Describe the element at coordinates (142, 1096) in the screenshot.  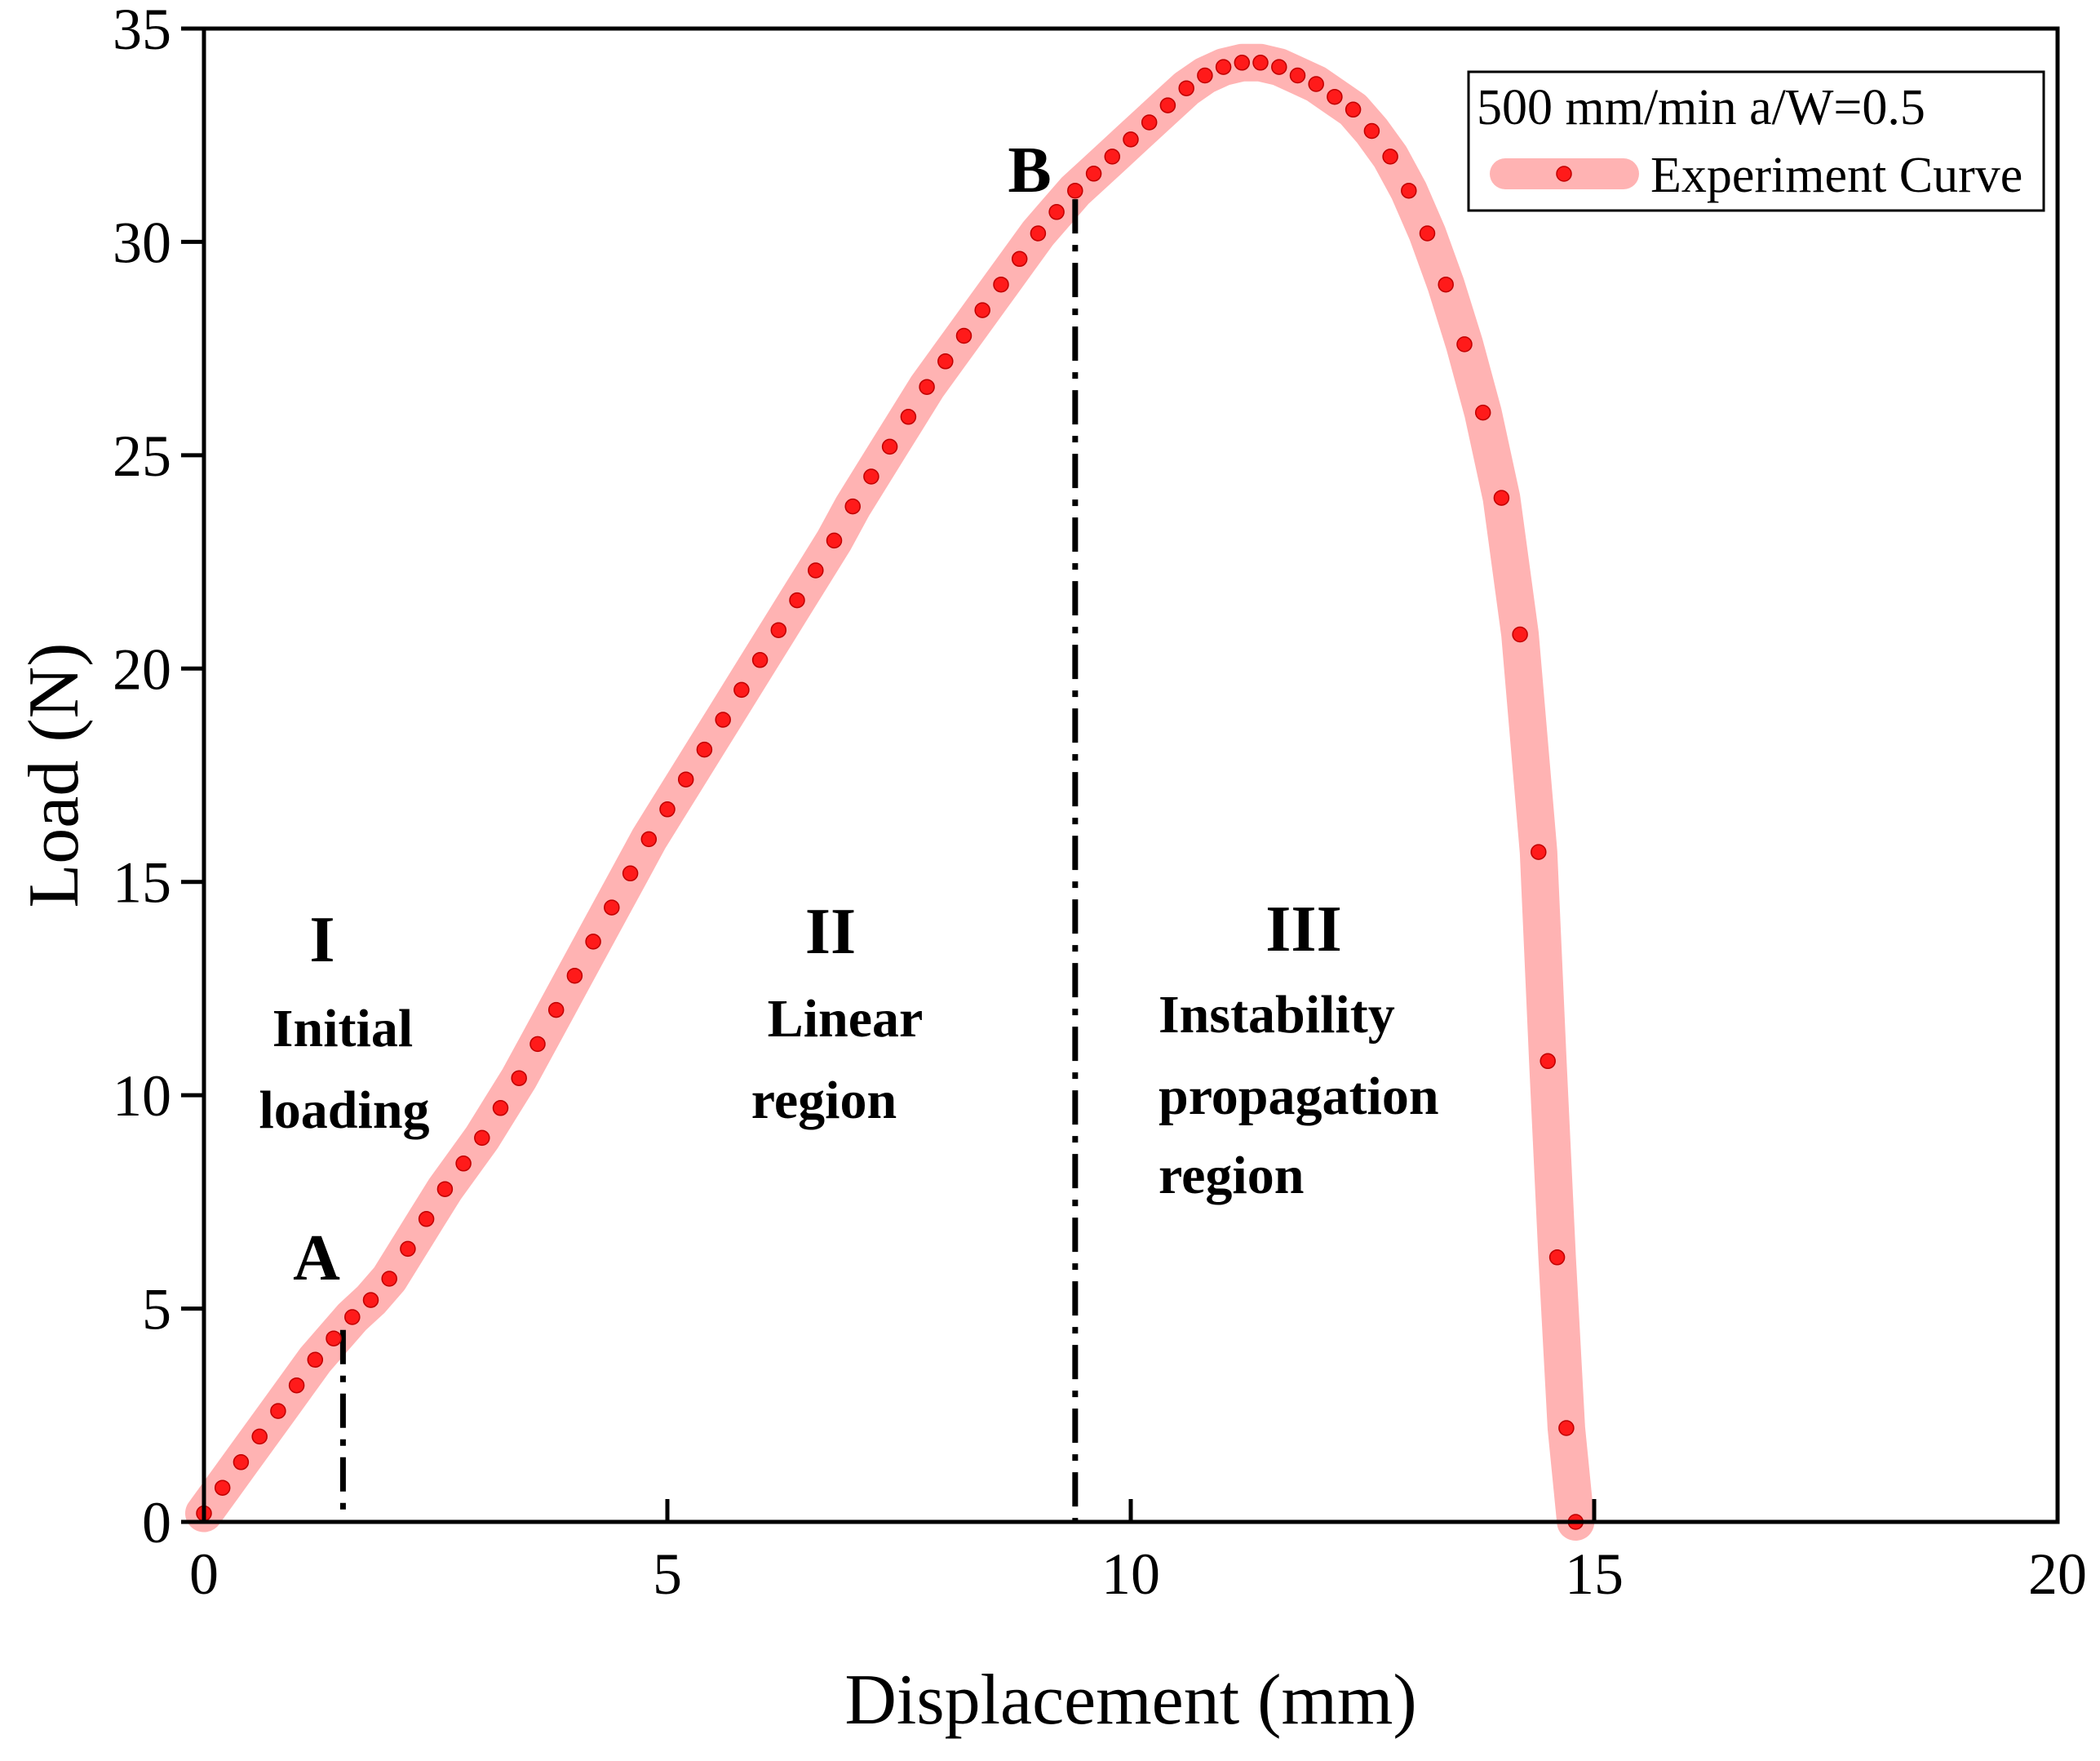
I see `y-tick-label: 10` at that location.